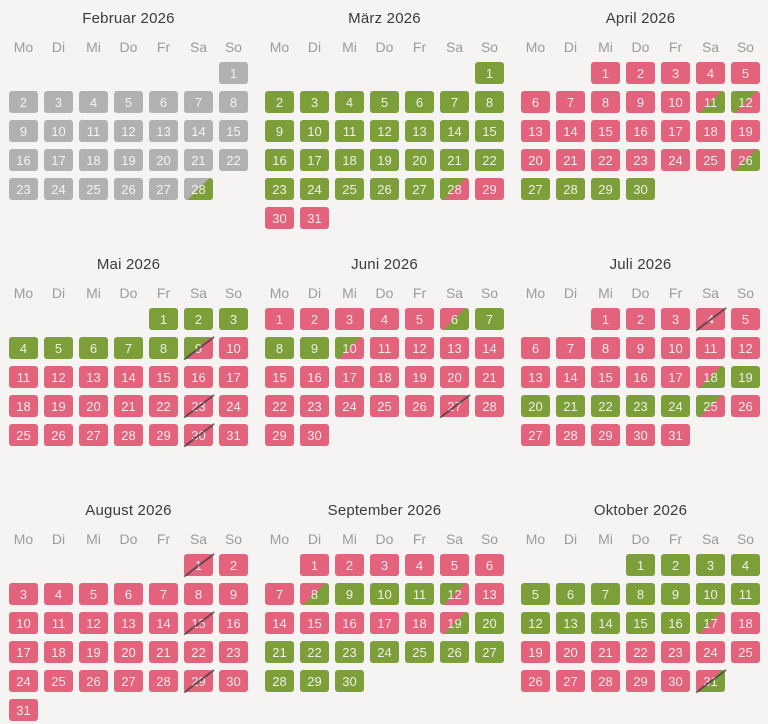 This screenshot has width=768, height=724. Describe the element at coordinates (163, 681) in the screenshot. I see `day-cell-28: 28` at that location.